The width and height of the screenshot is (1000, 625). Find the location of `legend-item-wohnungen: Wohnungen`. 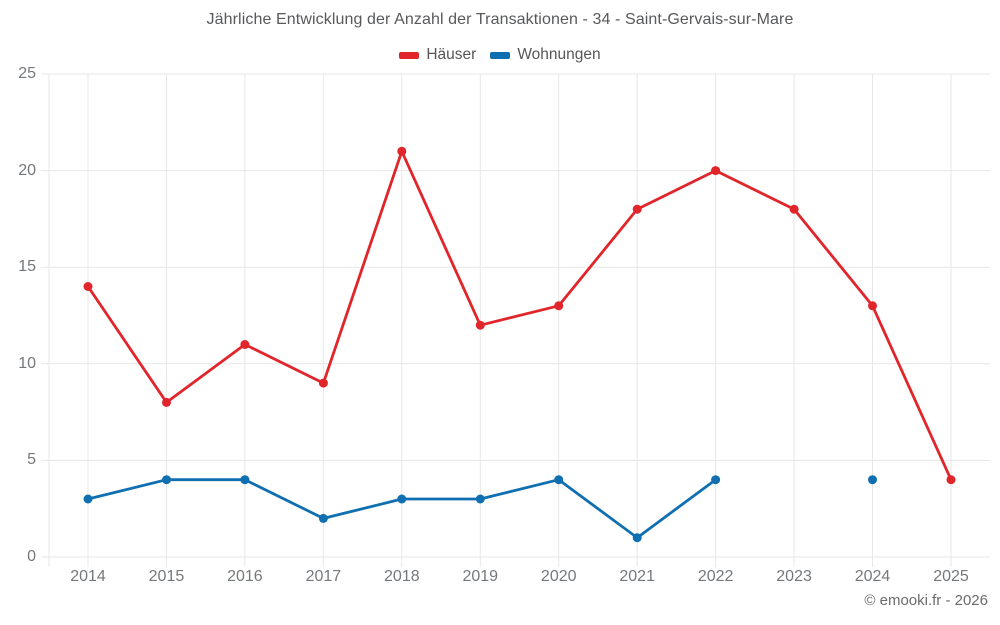

legend-item-wohnungen: Wohnungen is located at coordinates (545, 55).